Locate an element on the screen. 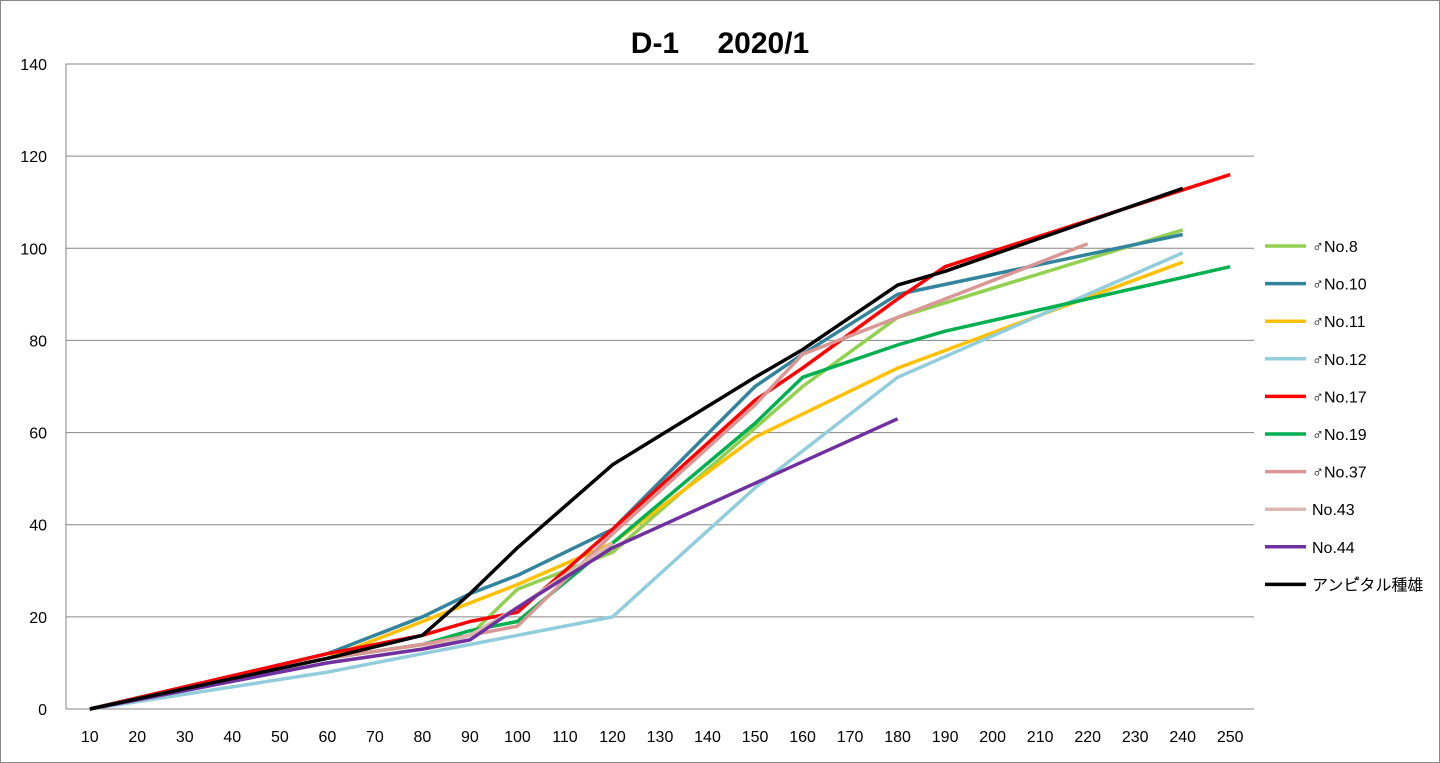  x-tick-label: 120 is located at coordinates (612, 737).